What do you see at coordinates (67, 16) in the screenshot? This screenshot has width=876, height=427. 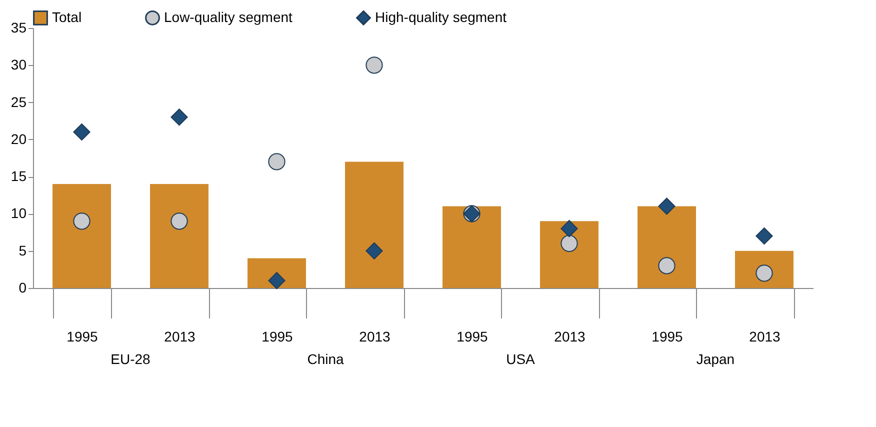 I see `legend-label: Total` at bounding box center [67, 16].